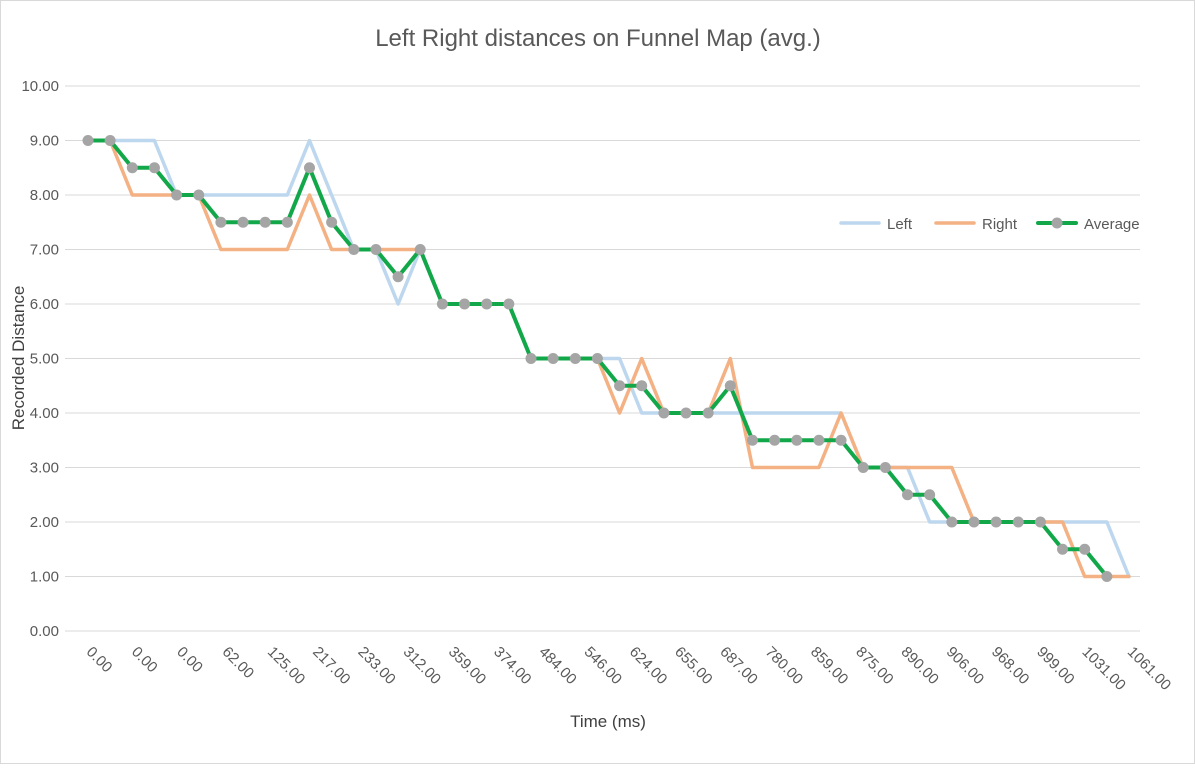 The width and height of the screenshot is (1195, 768). Describe the element at coordinates (238, 662) in the screenshot. I see `x-tick-label: 62.00` at that location.